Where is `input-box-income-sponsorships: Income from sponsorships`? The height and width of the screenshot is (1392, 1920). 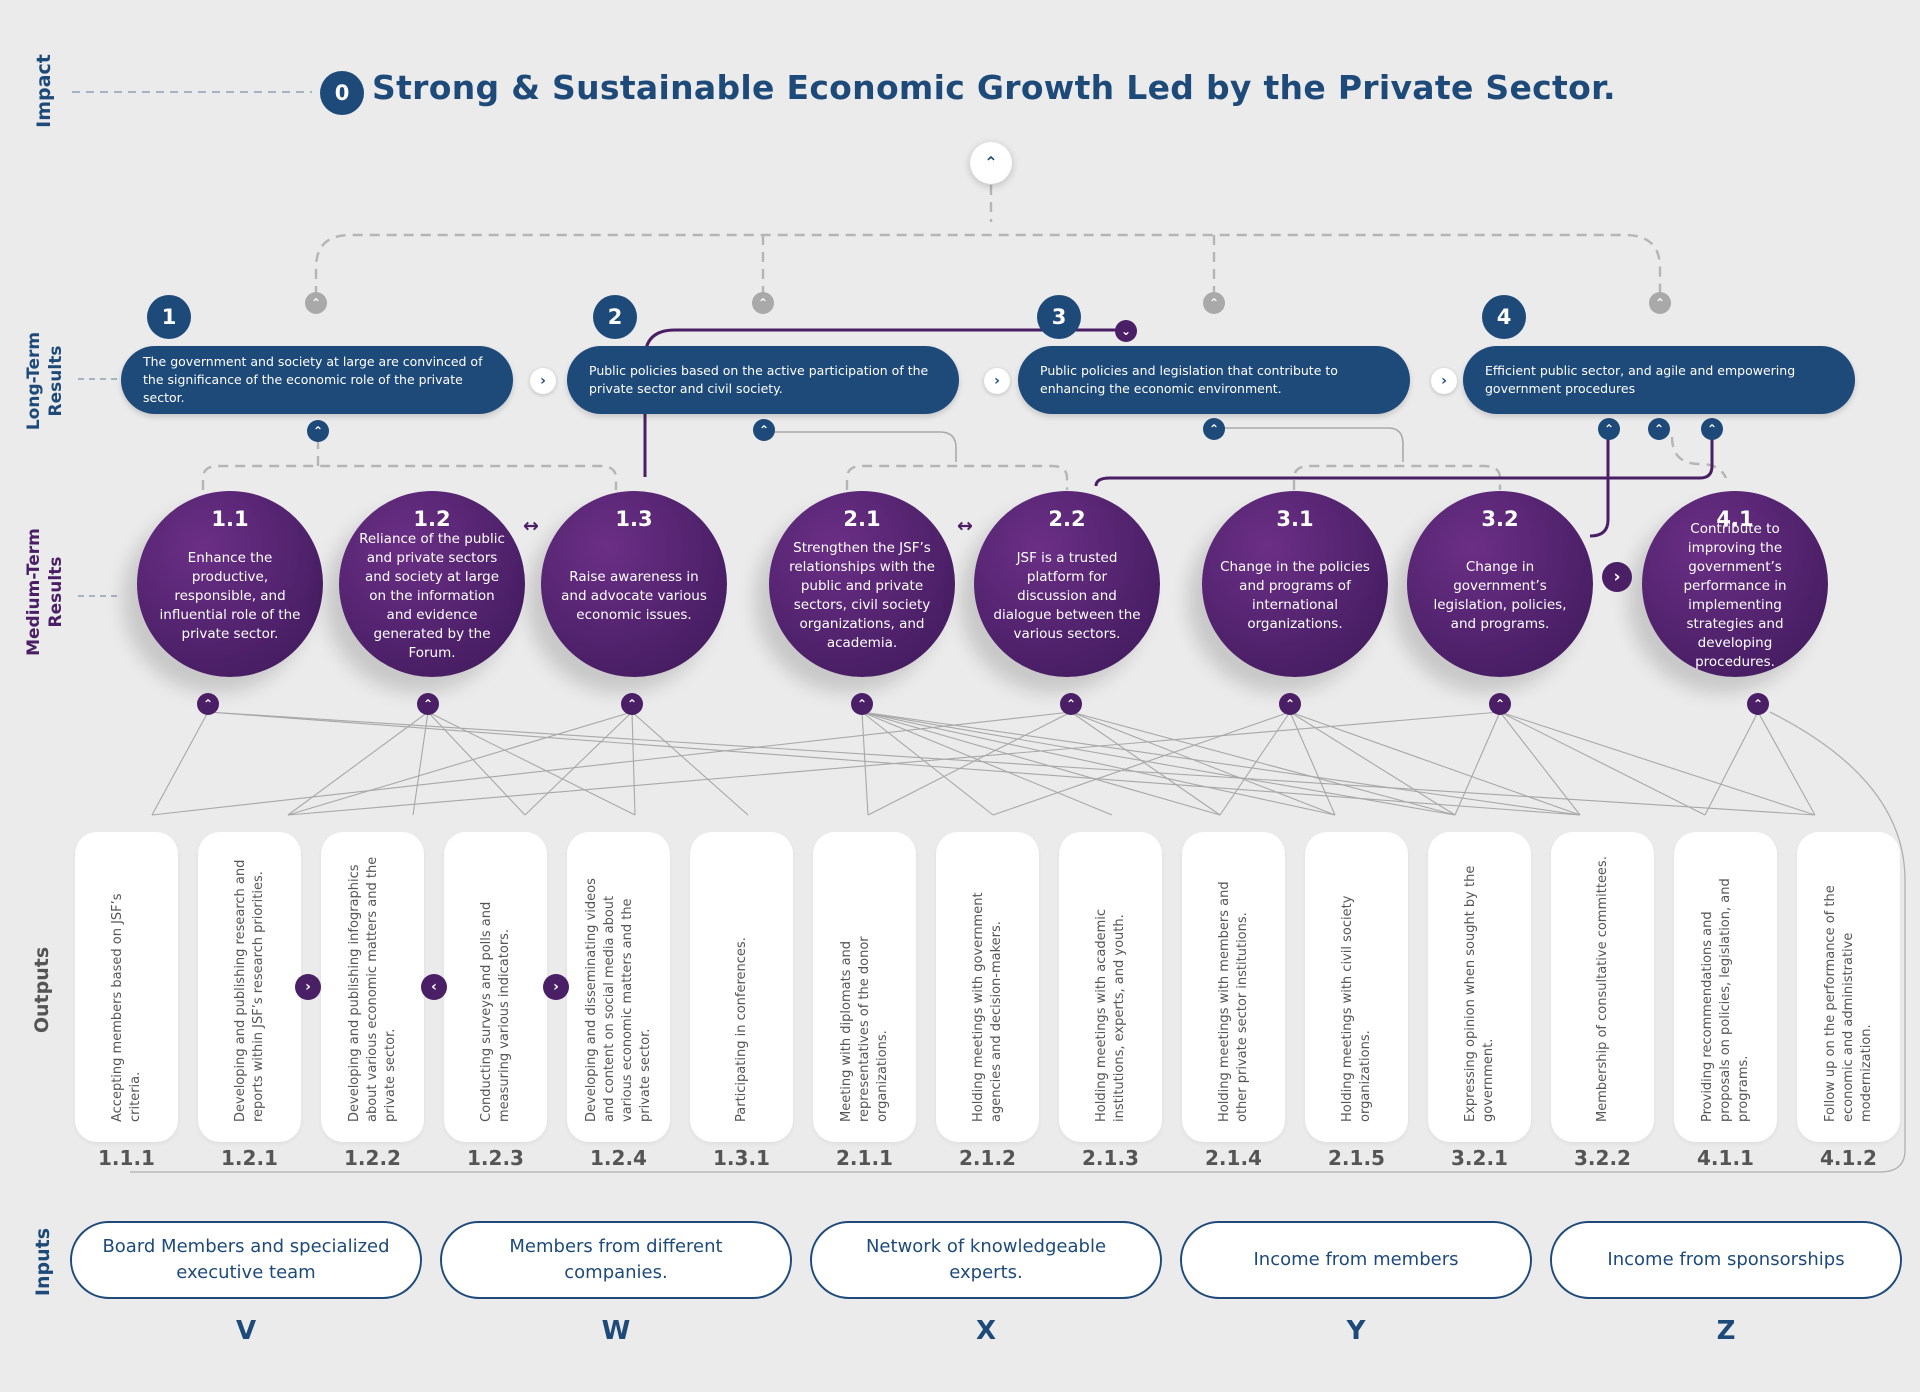 input-box-income-sponsorships: Income from sponsorships is located at coordinates (1726, 1260).